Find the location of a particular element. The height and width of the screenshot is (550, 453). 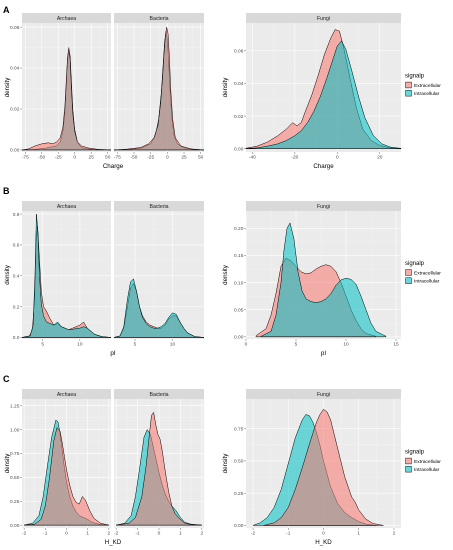

x-tick-label: 20 is located at coordinates (380, 157).